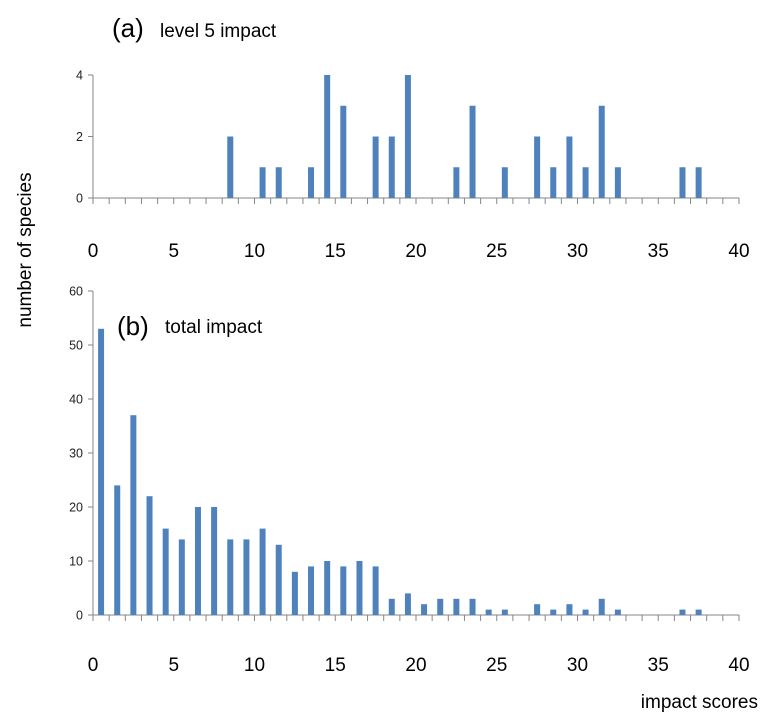 Image resolution: width=769 pixels, height=715 pixels. Describe the element at coordinates (577, 251) in the screenshot. I see `panel-a-x-tick-label: 30` at that location.